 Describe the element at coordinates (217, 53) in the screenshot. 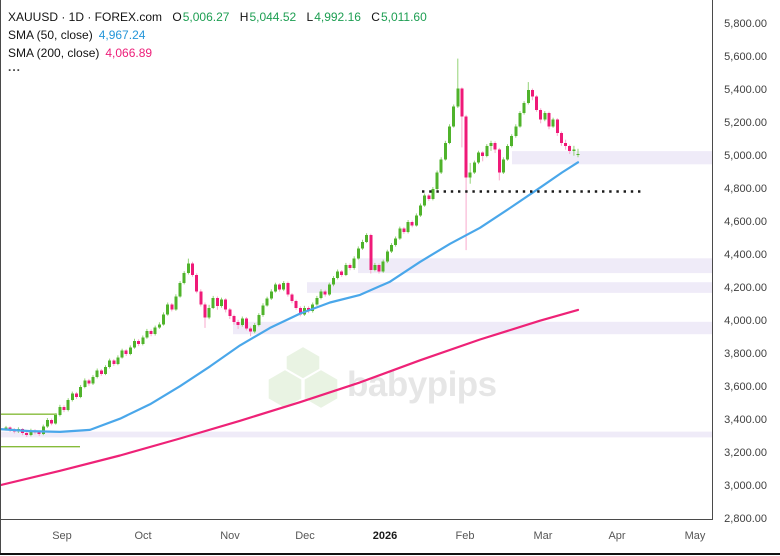

I see `sma200-row: SMA (200, close) 4,066.89` at that location.